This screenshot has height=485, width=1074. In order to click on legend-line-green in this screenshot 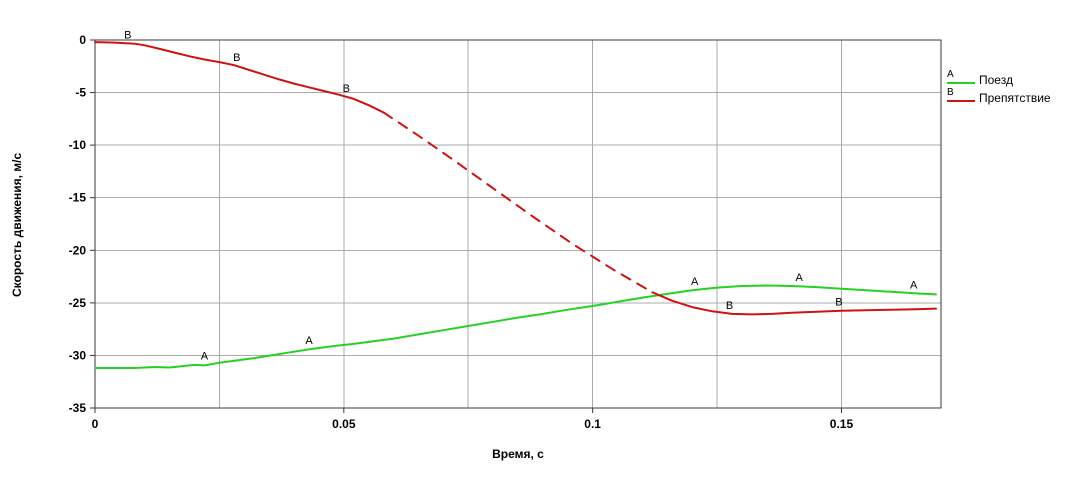, I will do `click(961, 83)`.